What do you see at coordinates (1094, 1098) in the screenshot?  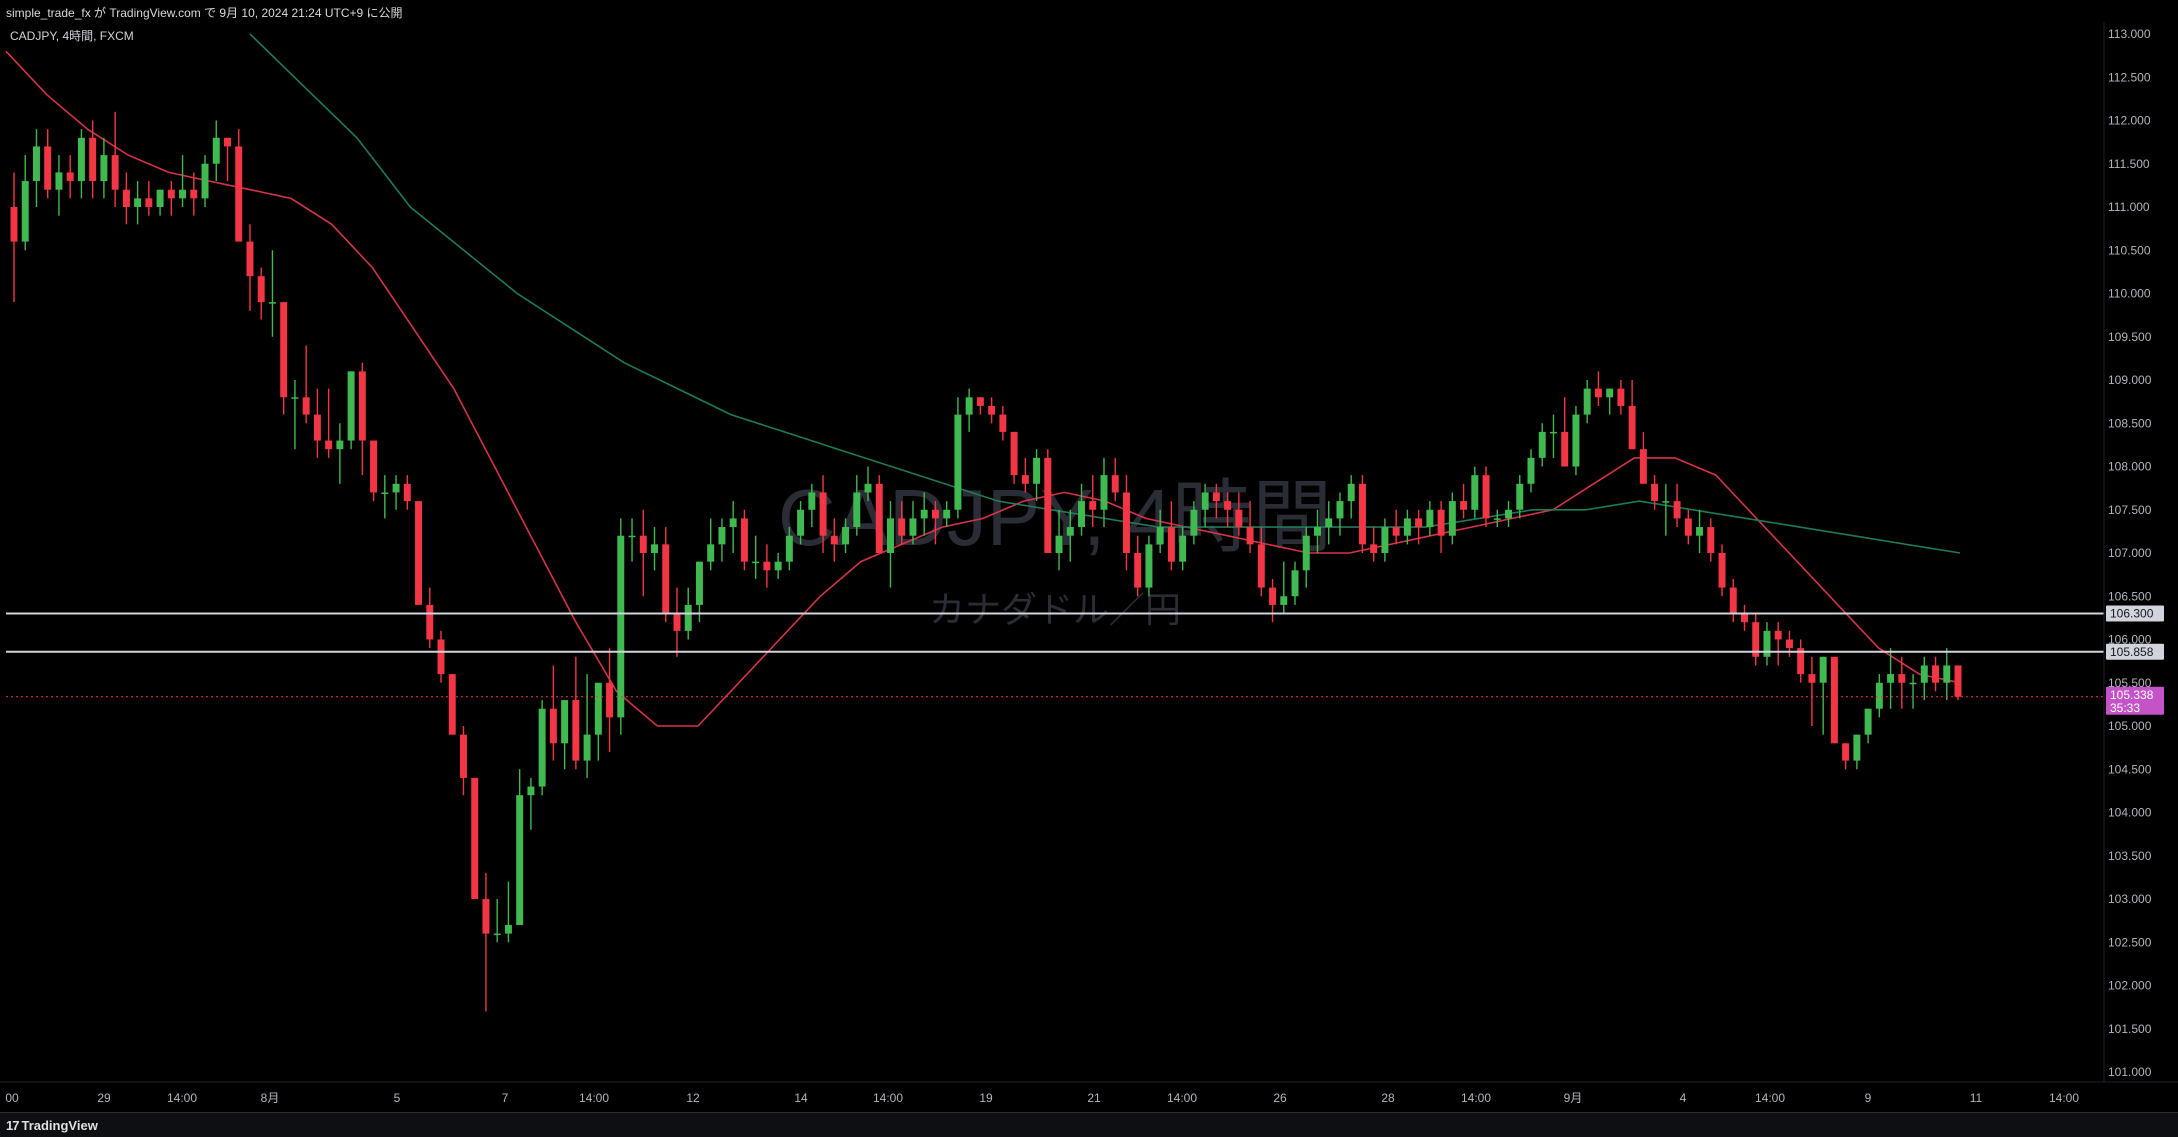 I see `x-tick-label: 21` at bounding box center [1094, 1098].